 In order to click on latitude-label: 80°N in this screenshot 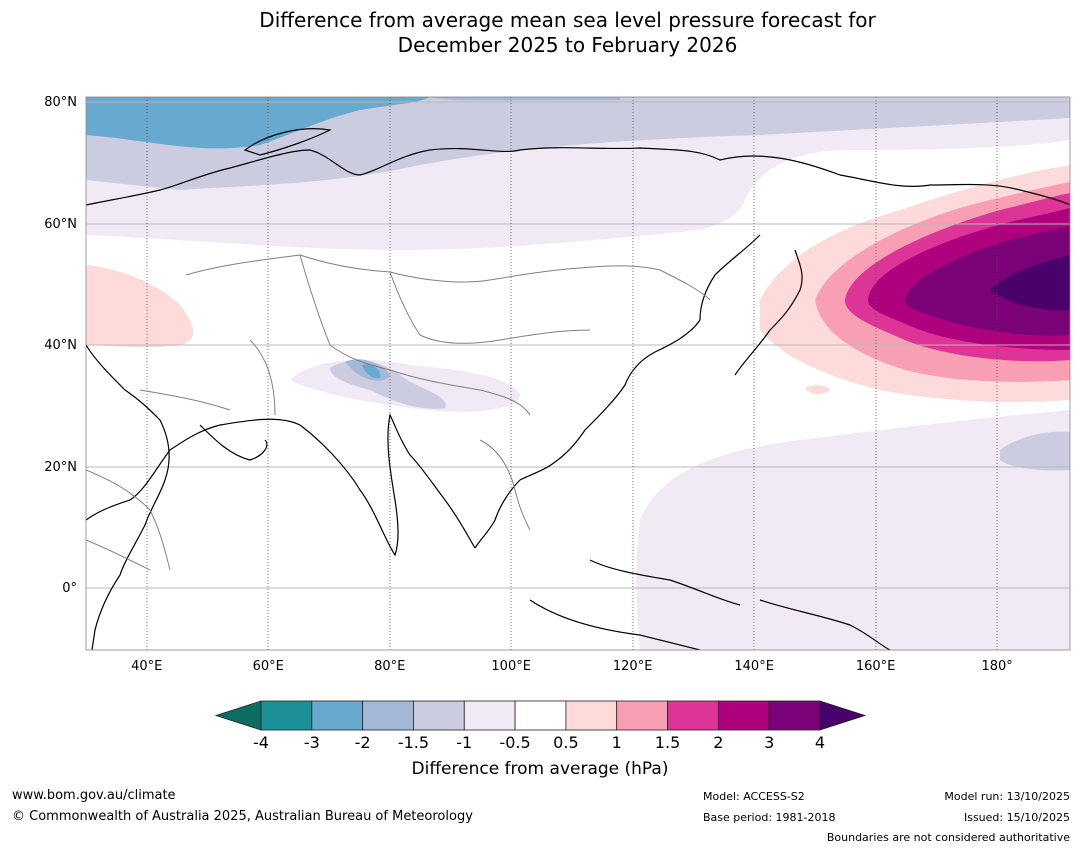, I will do `click(60, 103)`.